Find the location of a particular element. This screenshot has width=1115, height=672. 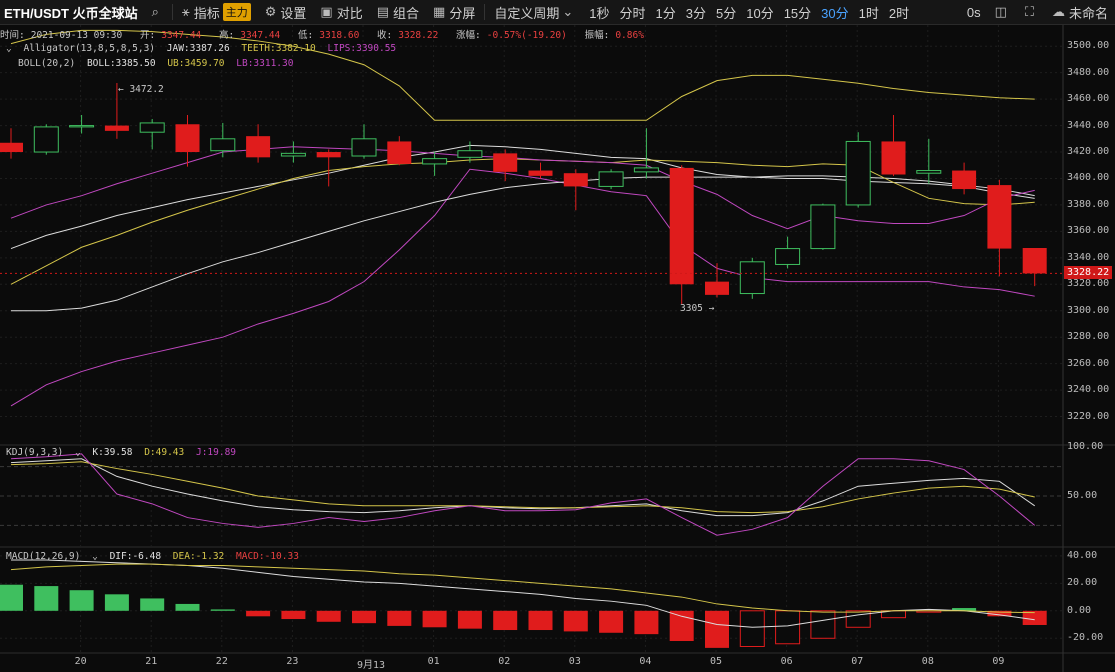

kdj-name: KDJ(9,3,3) is located at coordinates (35, 452).